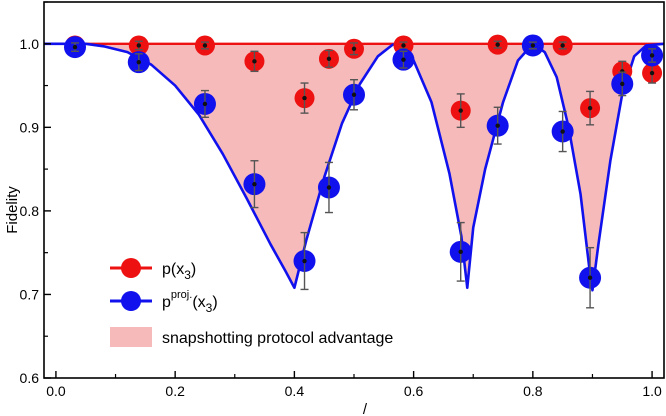 The width and height of the screenshot is (666, 416). What do you see at coordinates (533, 391) in the screenshot?
I see `x-tick-label: 0.8` at bounding box center [533, 391].